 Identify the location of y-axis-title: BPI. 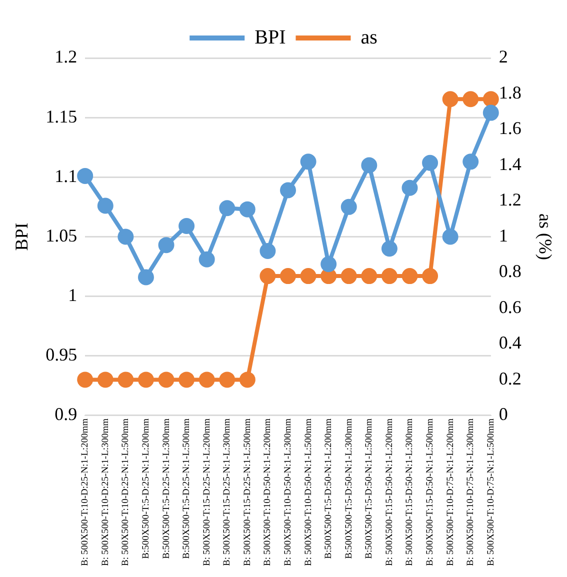
(22, 236).